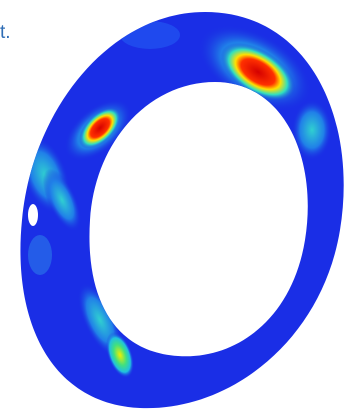 This screenshot has height=412, width=353. I want to click on caption: t., so click(5, 32).